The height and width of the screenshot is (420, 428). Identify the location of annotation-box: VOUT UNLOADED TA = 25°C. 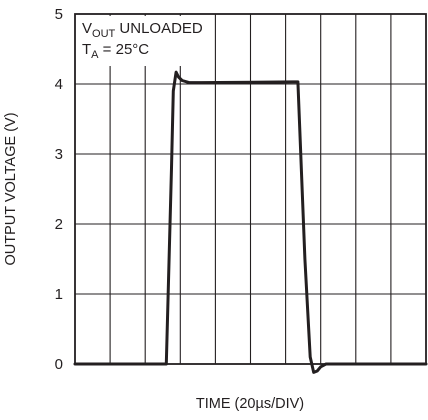
(145, 41).